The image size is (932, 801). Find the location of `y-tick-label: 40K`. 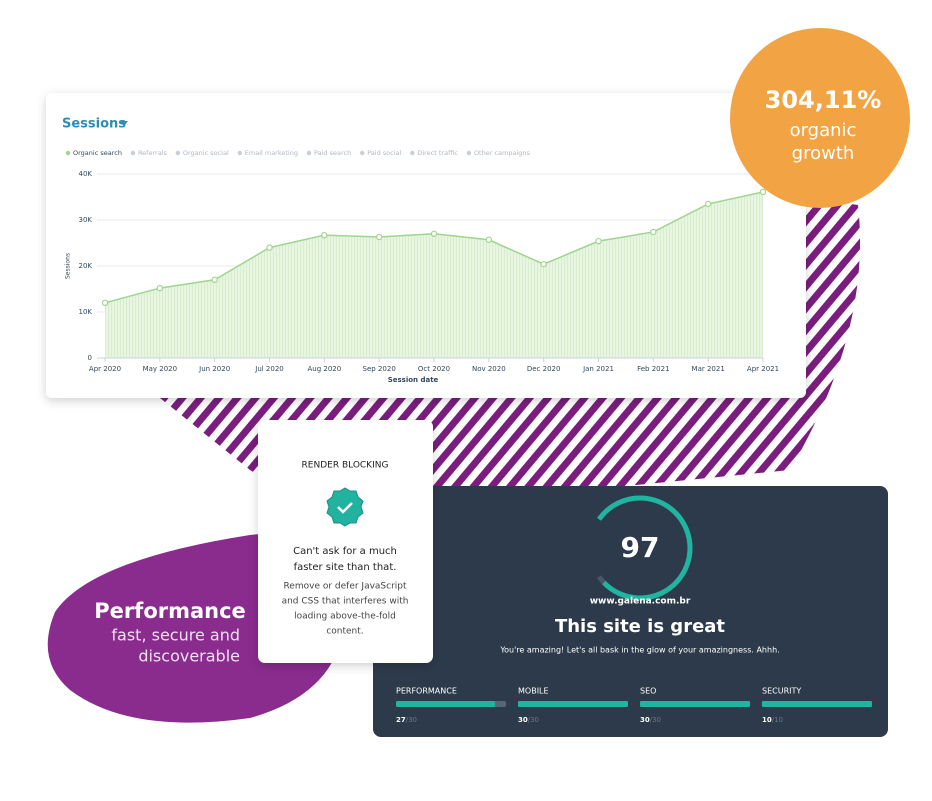

y-tick-label: 40K is located at coordinates (86, 174).